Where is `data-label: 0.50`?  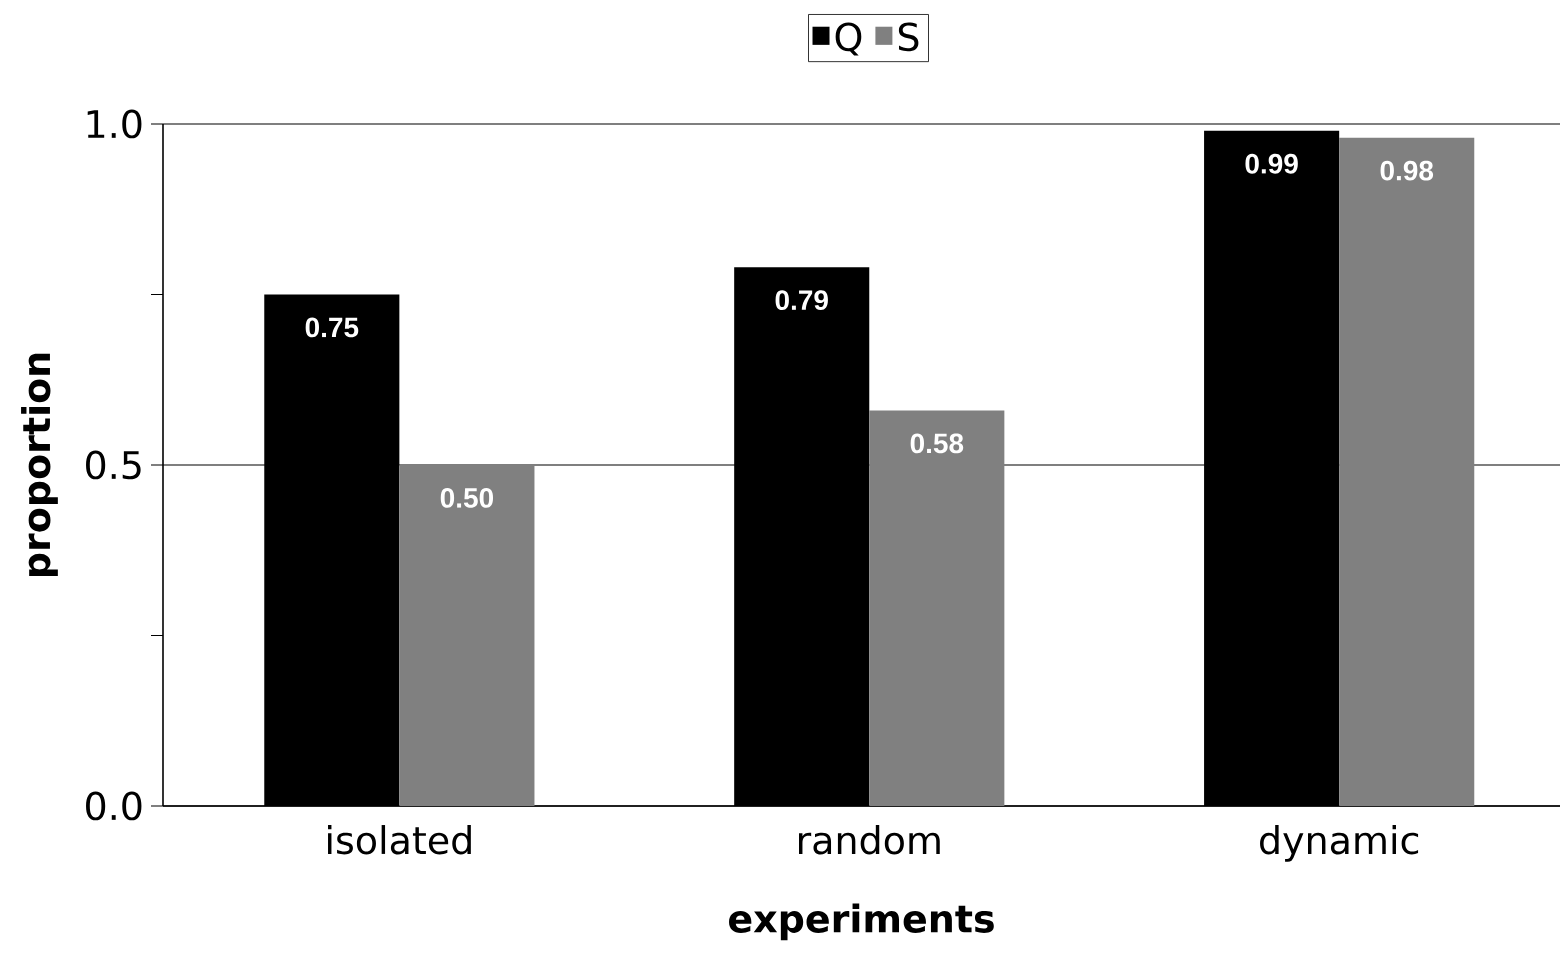 data-label: 0.50 is located at coordinates (467, 498).